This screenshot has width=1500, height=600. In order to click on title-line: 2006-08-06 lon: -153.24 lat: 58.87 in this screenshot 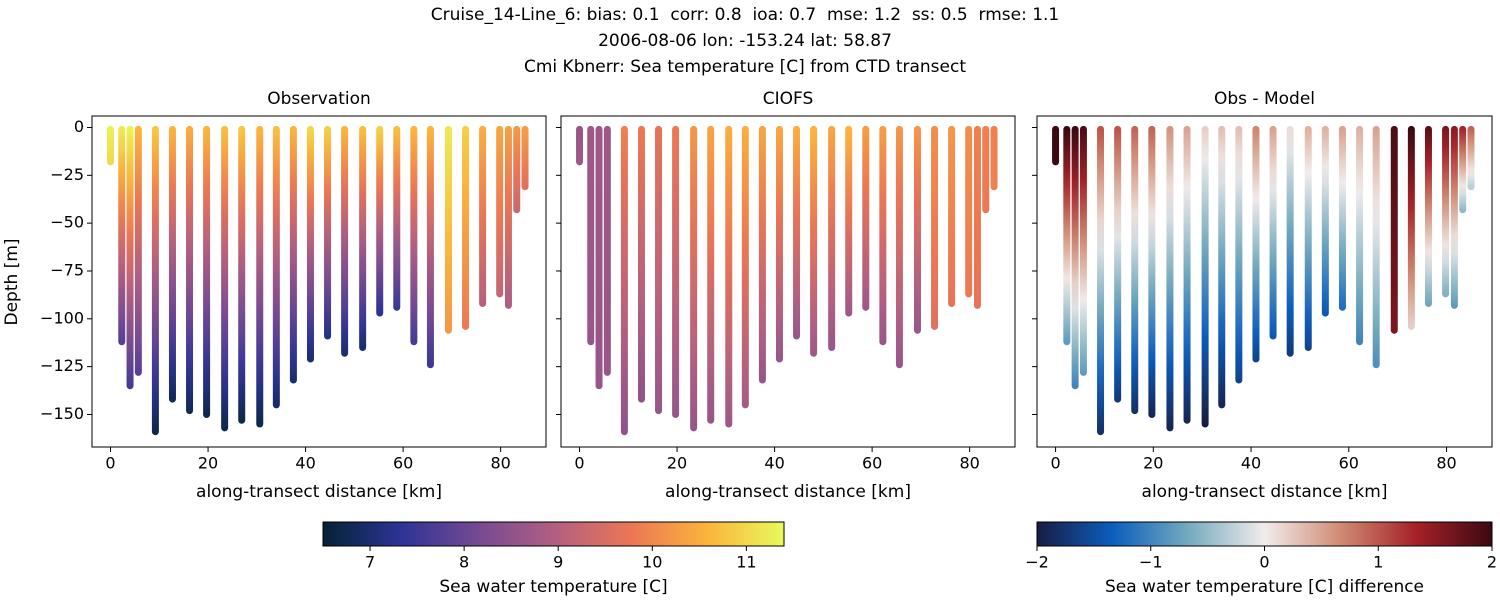, I will do `click(745, 41)`.